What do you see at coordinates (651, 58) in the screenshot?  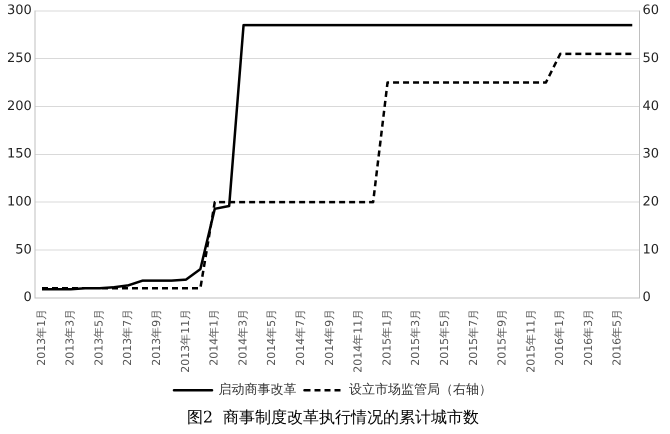 I see `y2-tick-label: 50` at bounding box center [651, 58].